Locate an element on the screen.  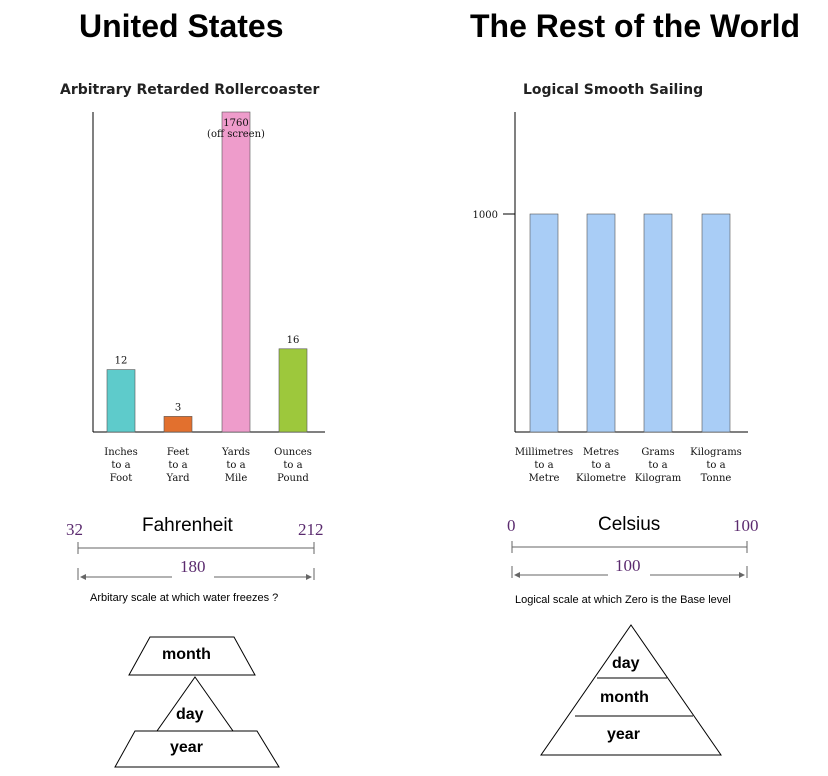
world-tier-month: month is located at coordinates (624, 697).